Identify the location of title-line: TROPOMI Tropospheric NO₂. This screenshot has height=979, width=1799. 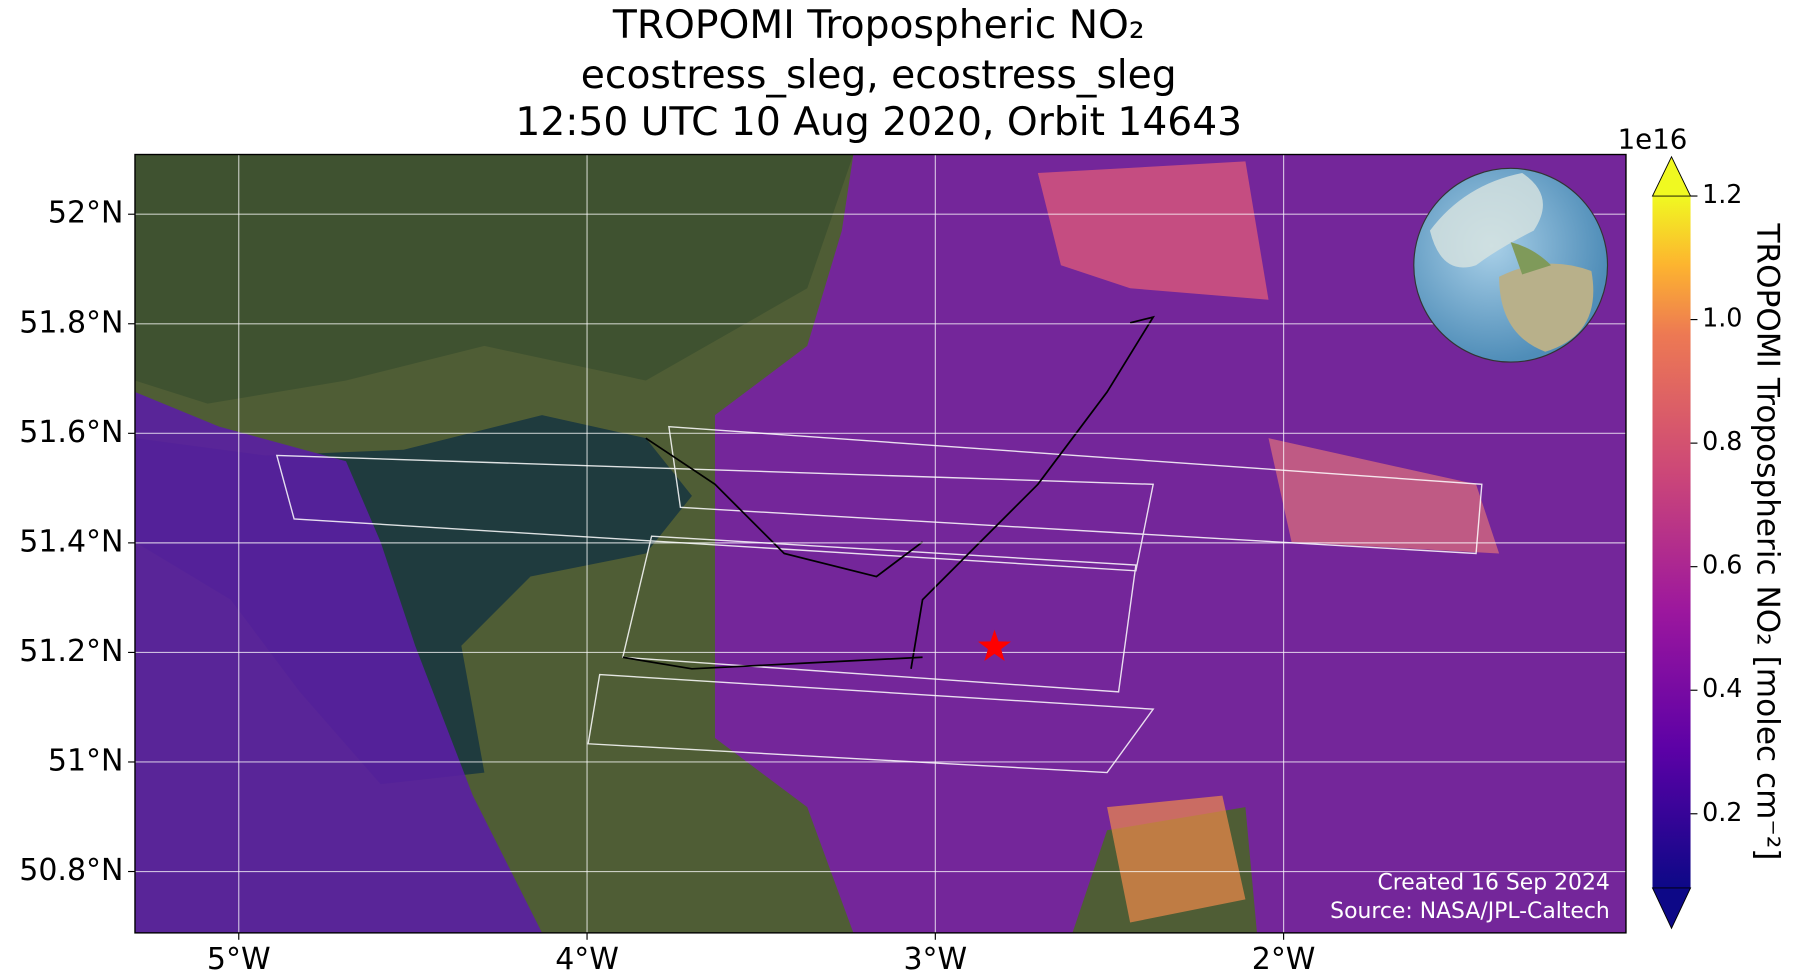
(878, 25).